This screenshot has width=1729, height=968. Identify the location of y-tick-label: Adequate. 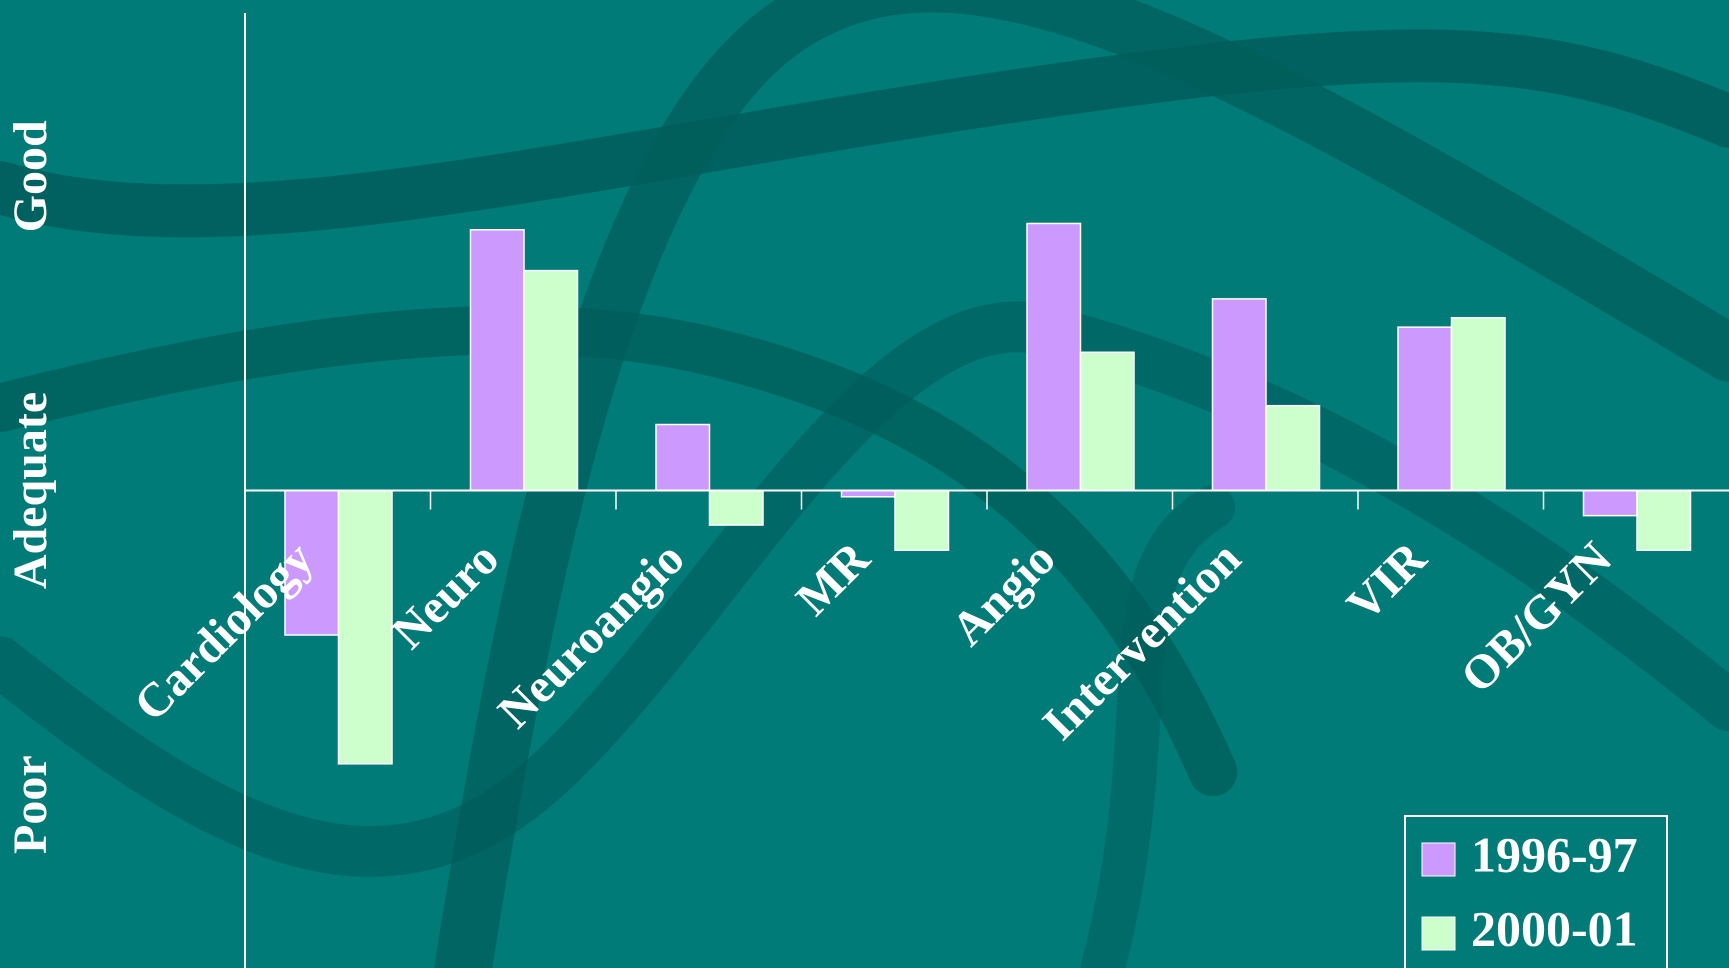
(30, 490).